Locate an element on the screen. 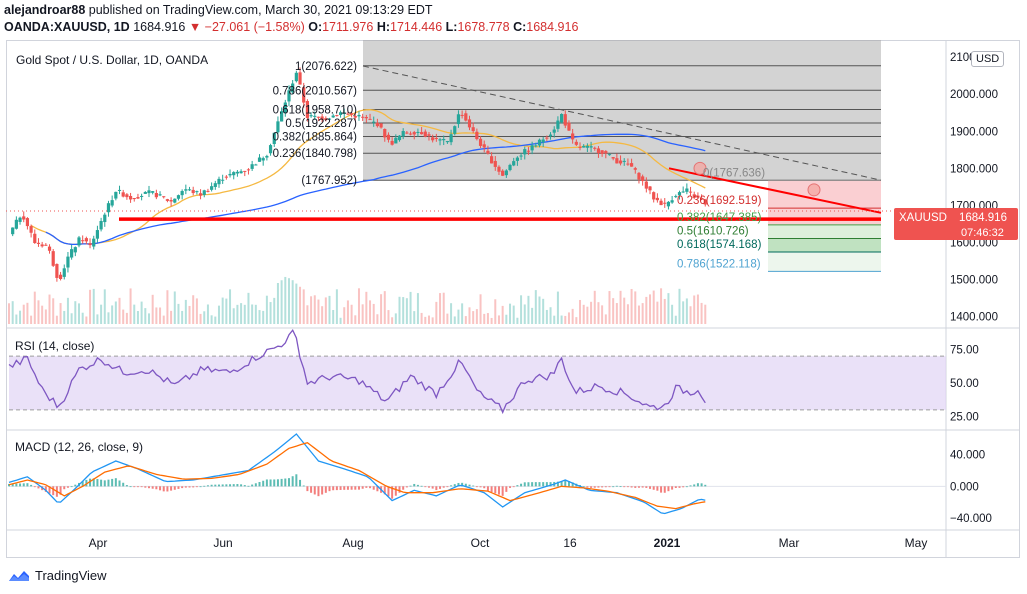 The width and height of the screenshot is (1027, 594). time-tick: Mar is located at coordinates (789, 543).